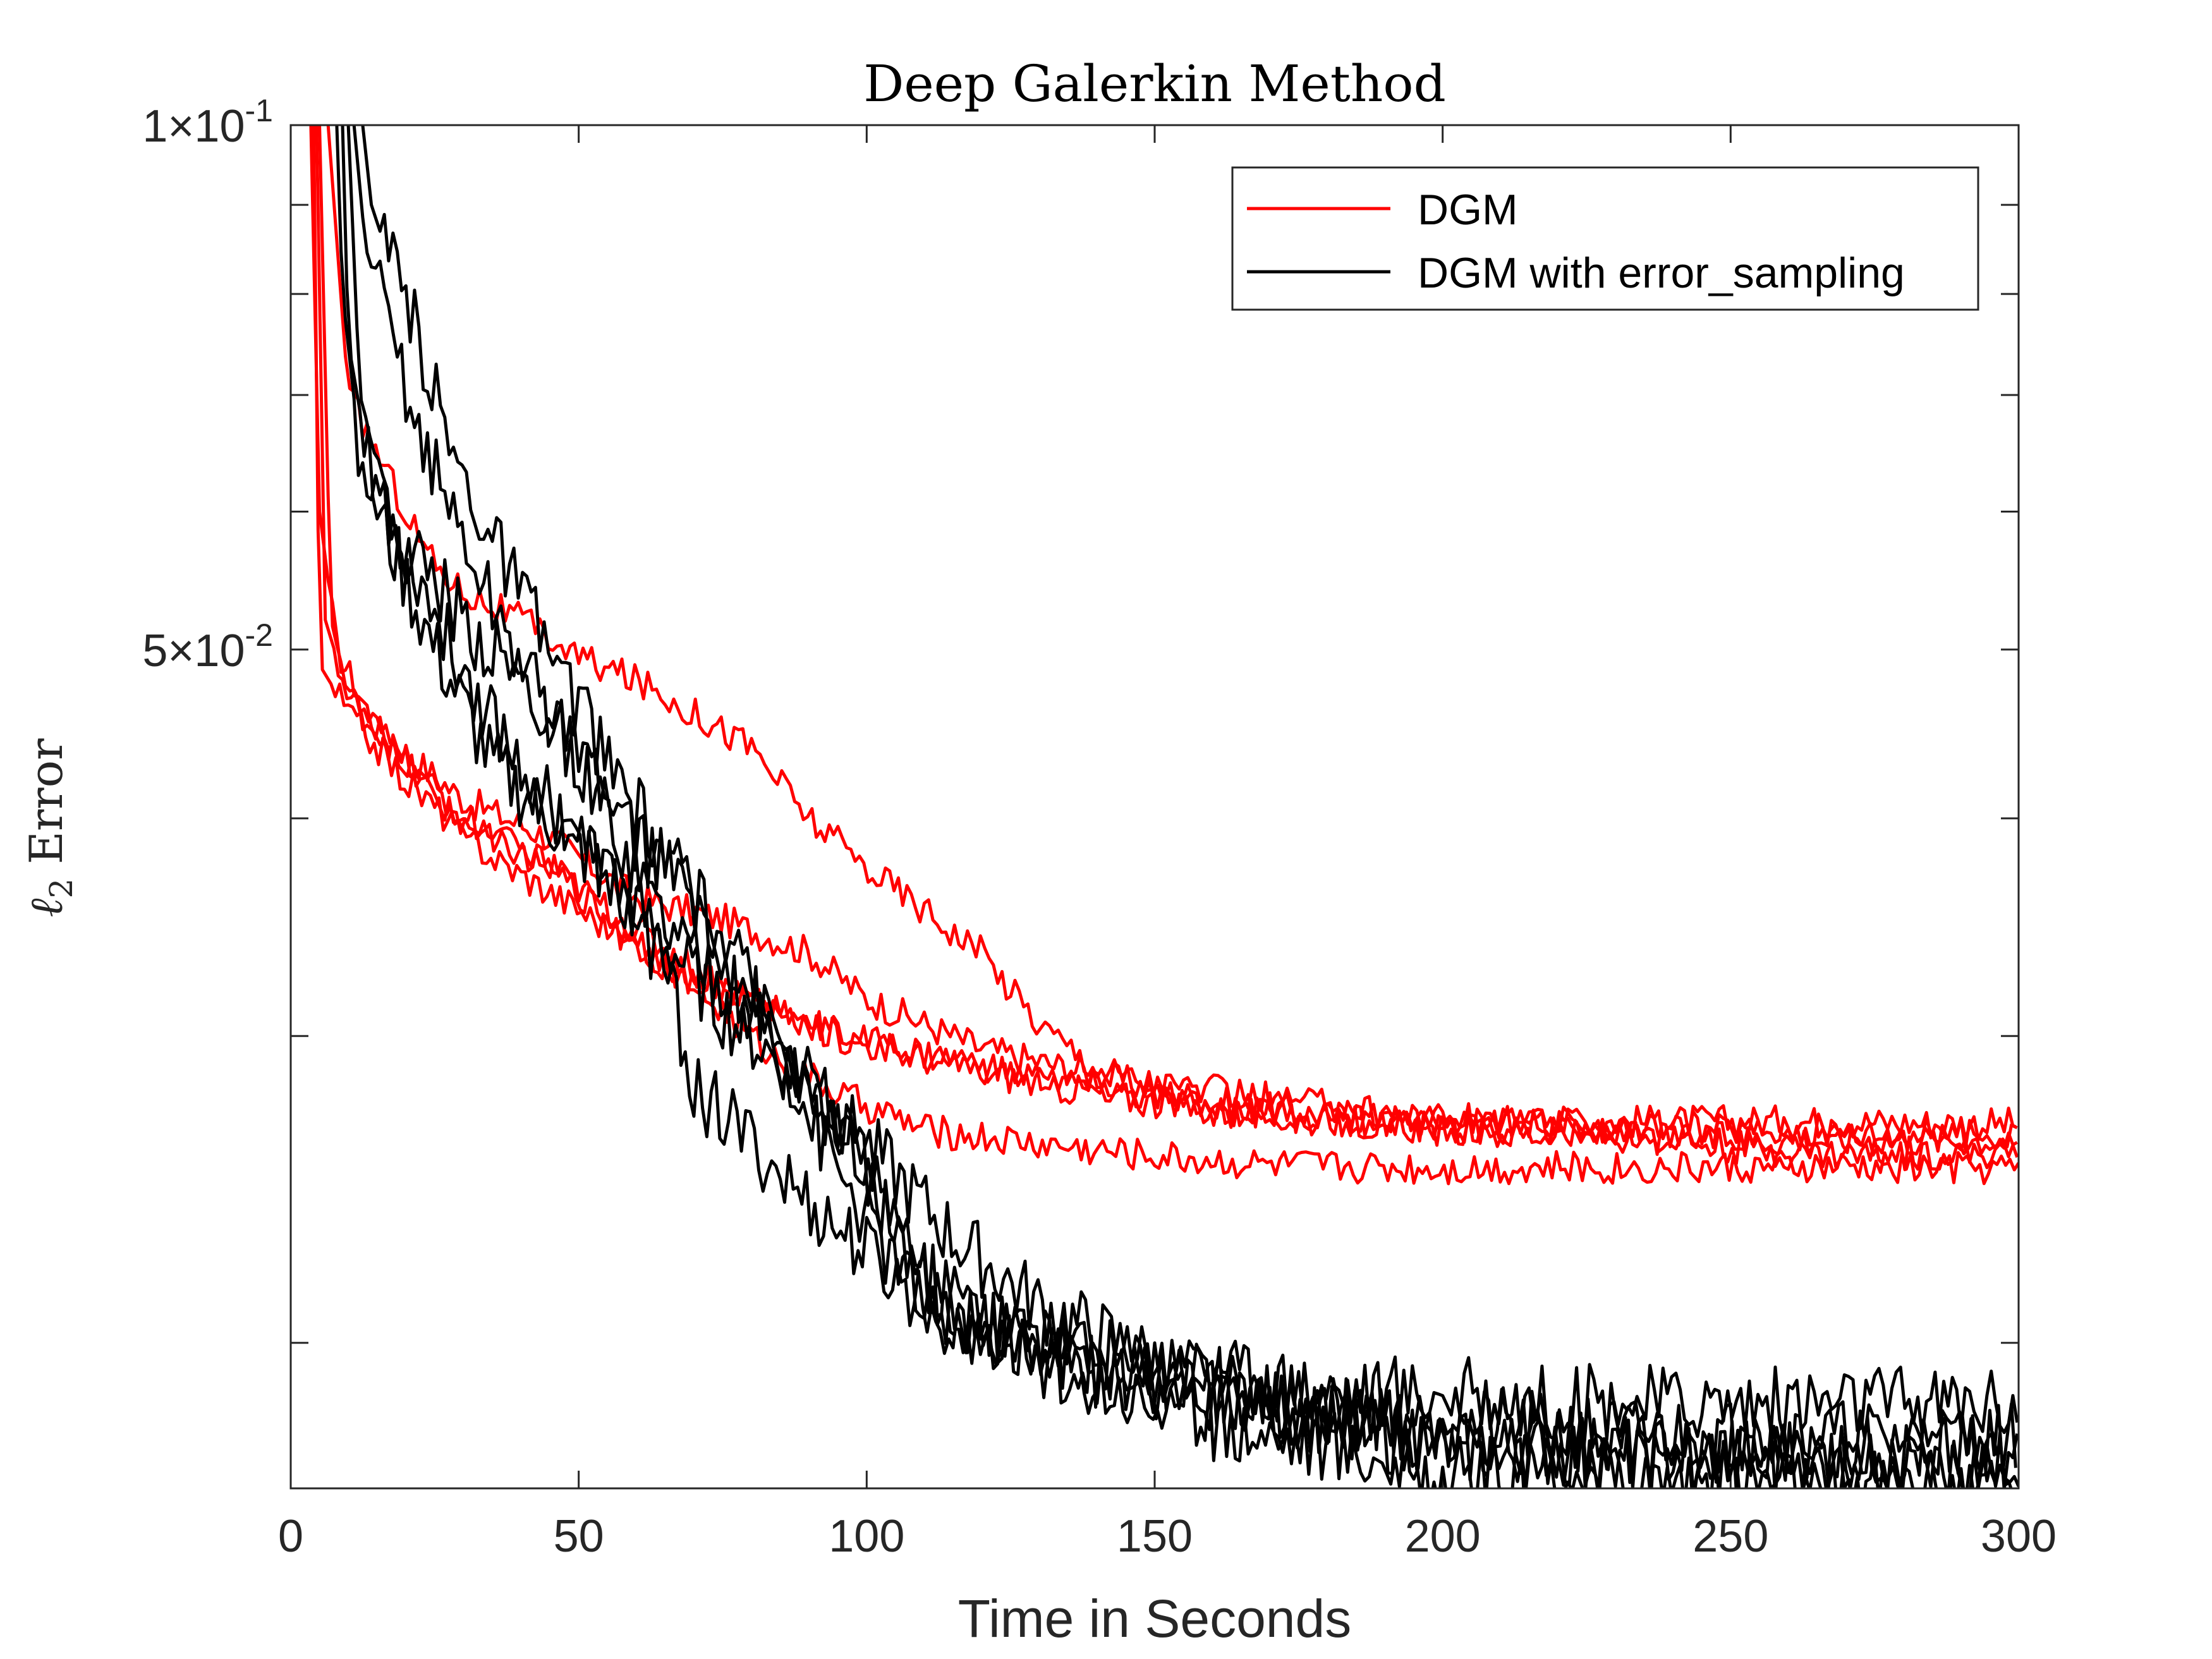 This screenshot has width=2212, height=1659. What do you see at coordinates (46, 907) in the screenshot?
I see `y-axis-label-symbol: ℓ` at bounding box center [46, 907].